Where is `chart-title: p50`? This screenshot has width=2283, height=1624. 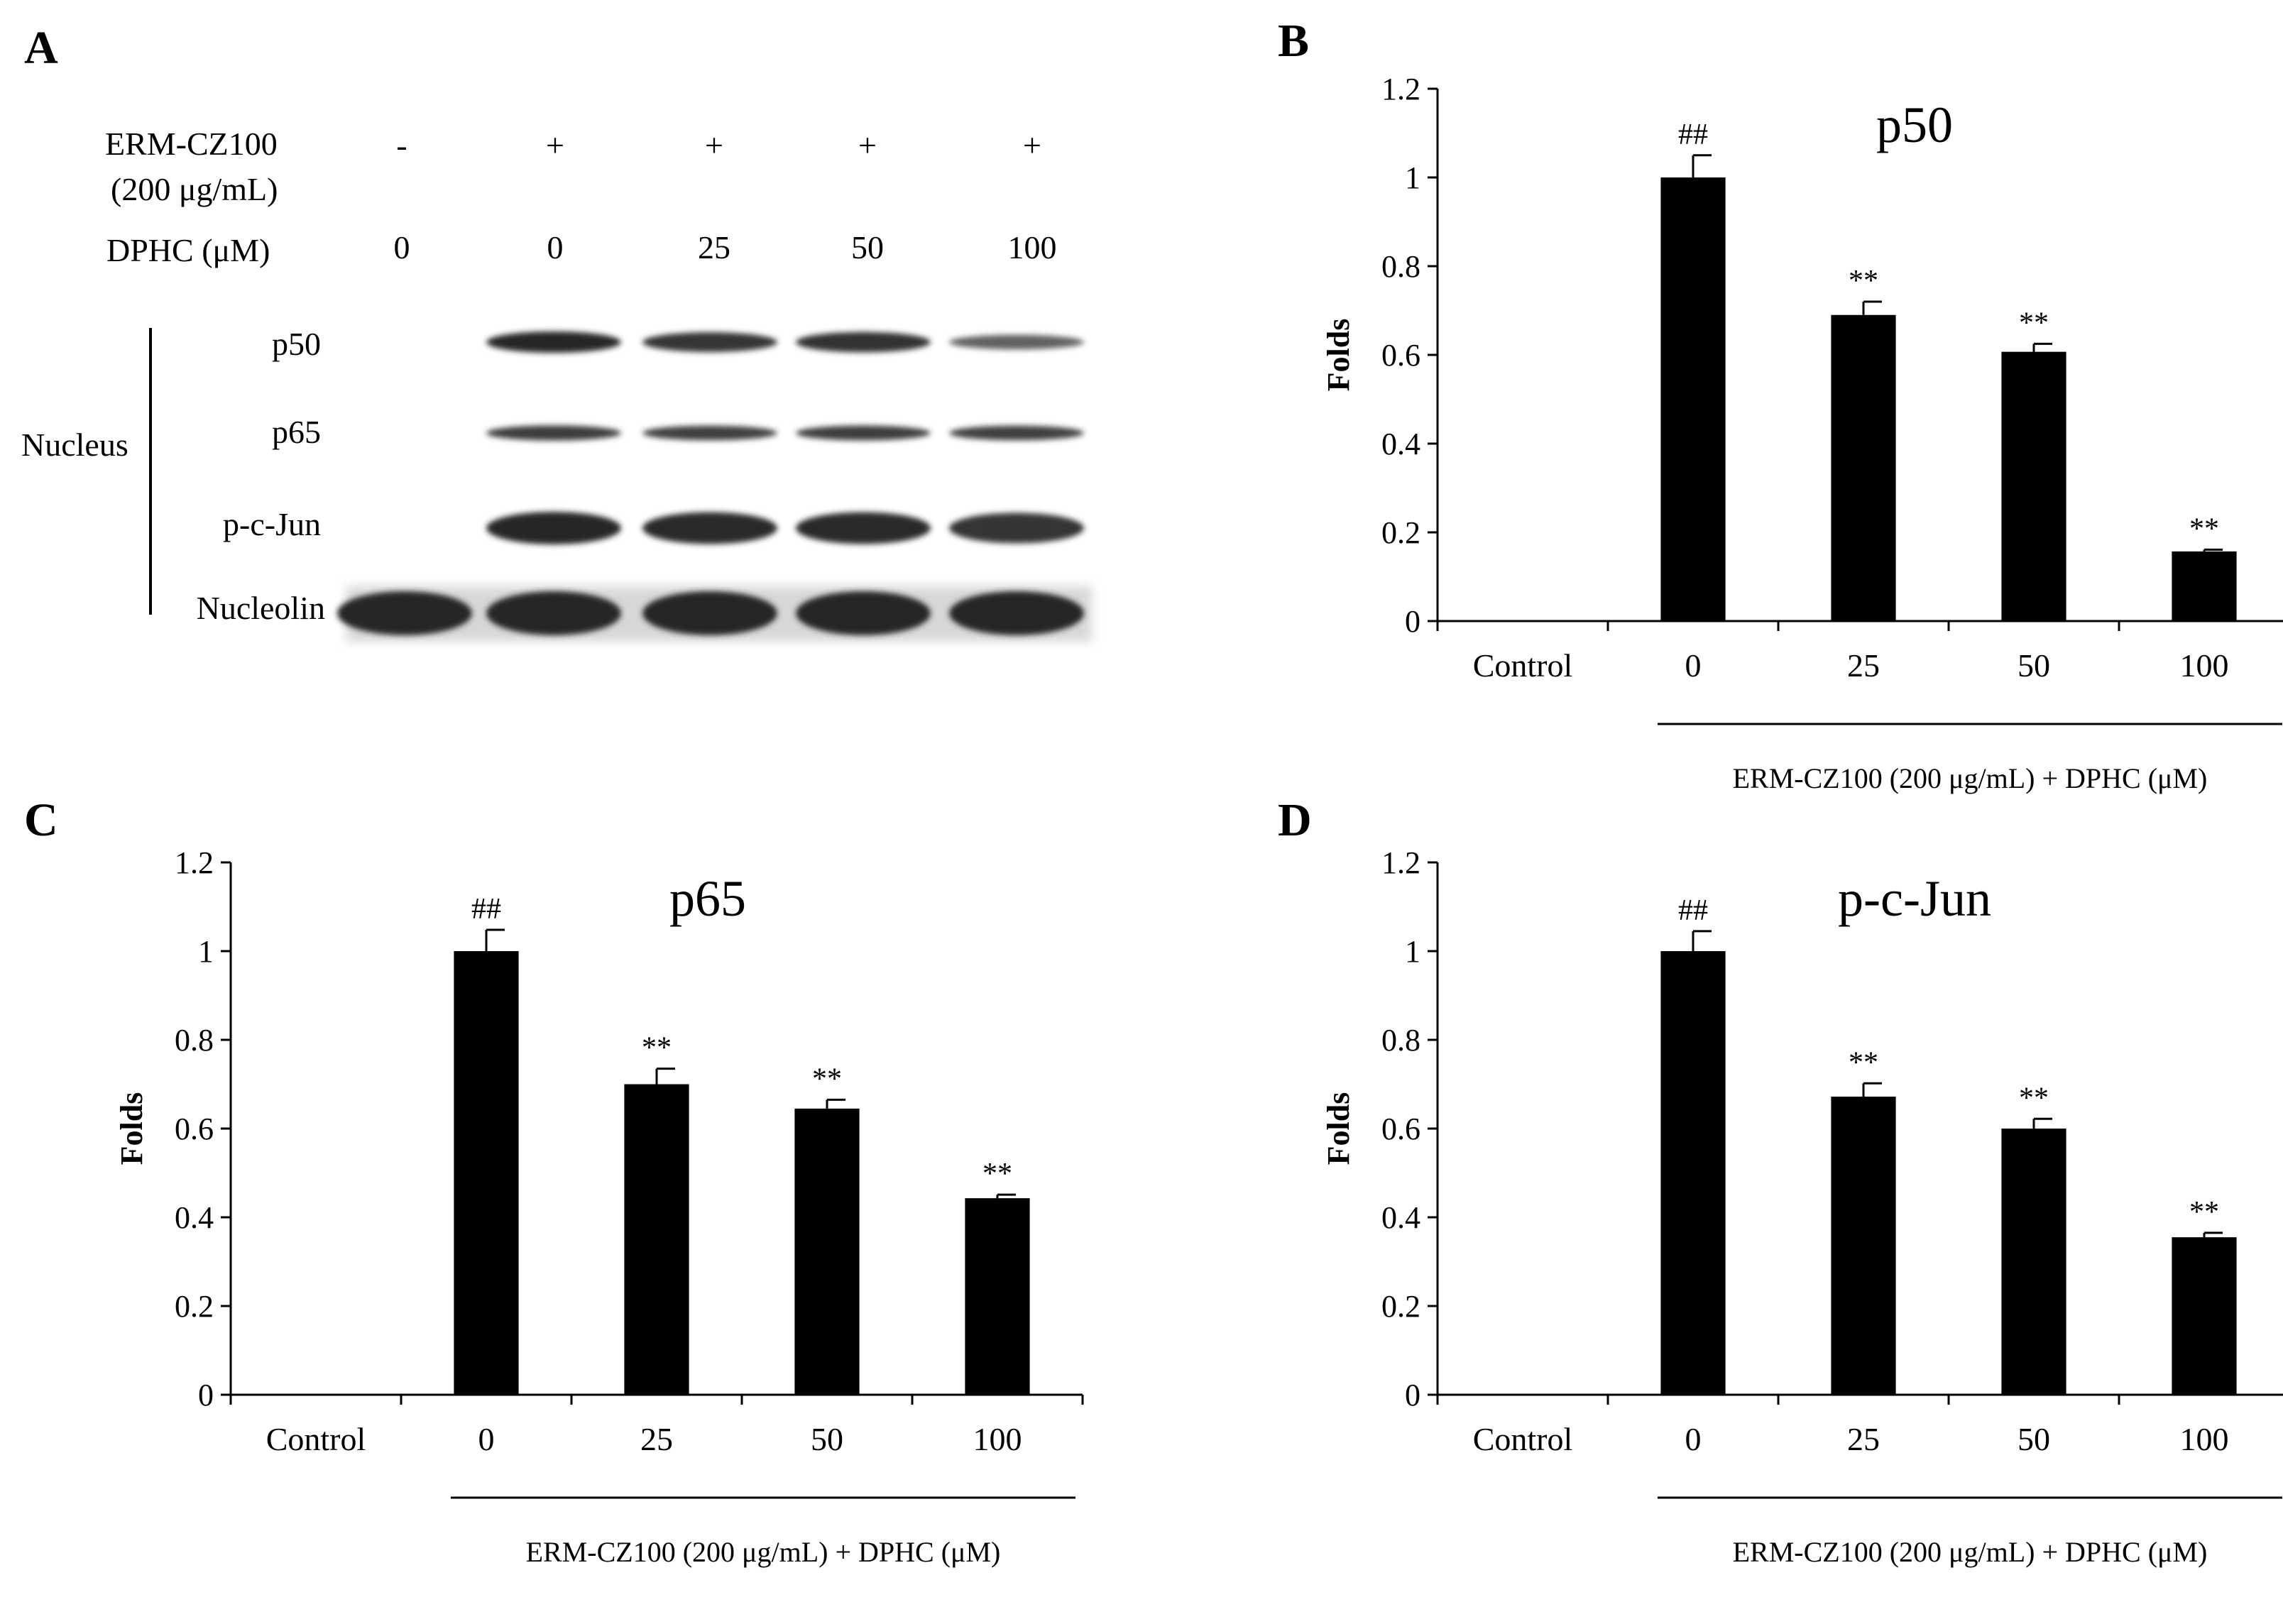 chart-title: p50 is located at coordinates (1914, 125).